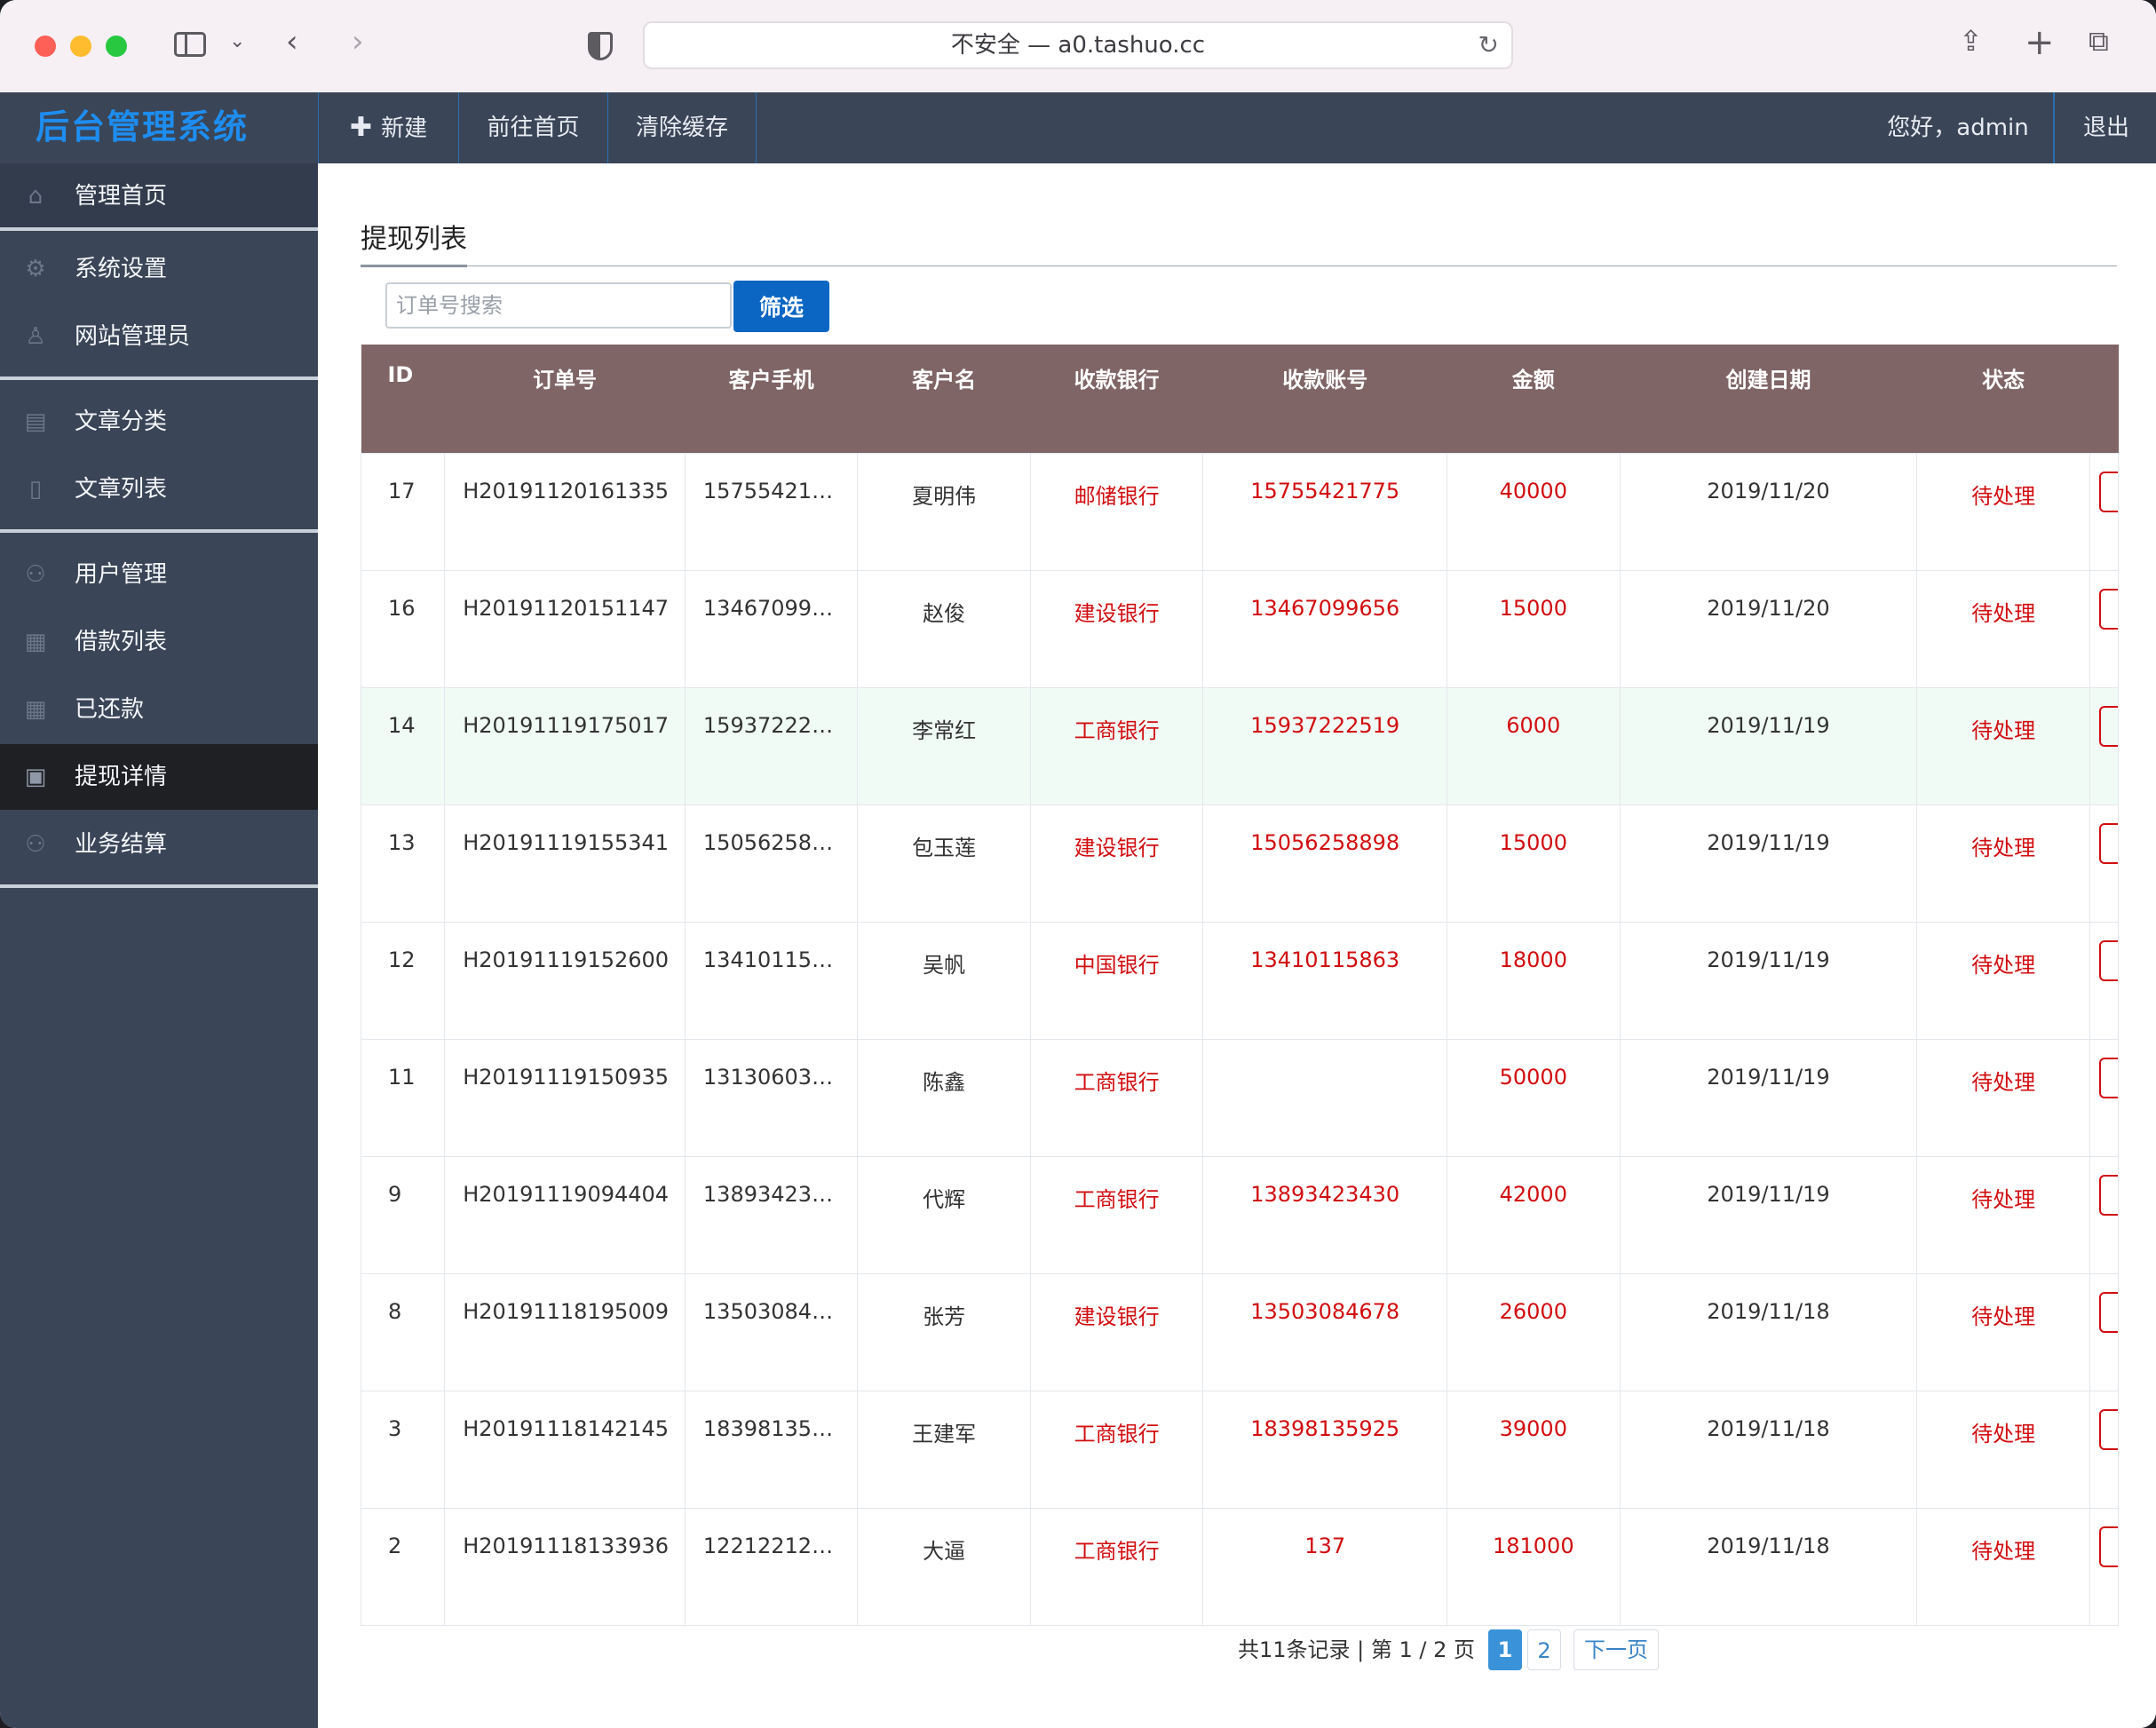 This screenshot has width=2156, height=1728. Describe the element at coordinates (159, 196) in the screenshot. I see `sidebar-item-dashboard: ⌂ 管理首页` at that location.